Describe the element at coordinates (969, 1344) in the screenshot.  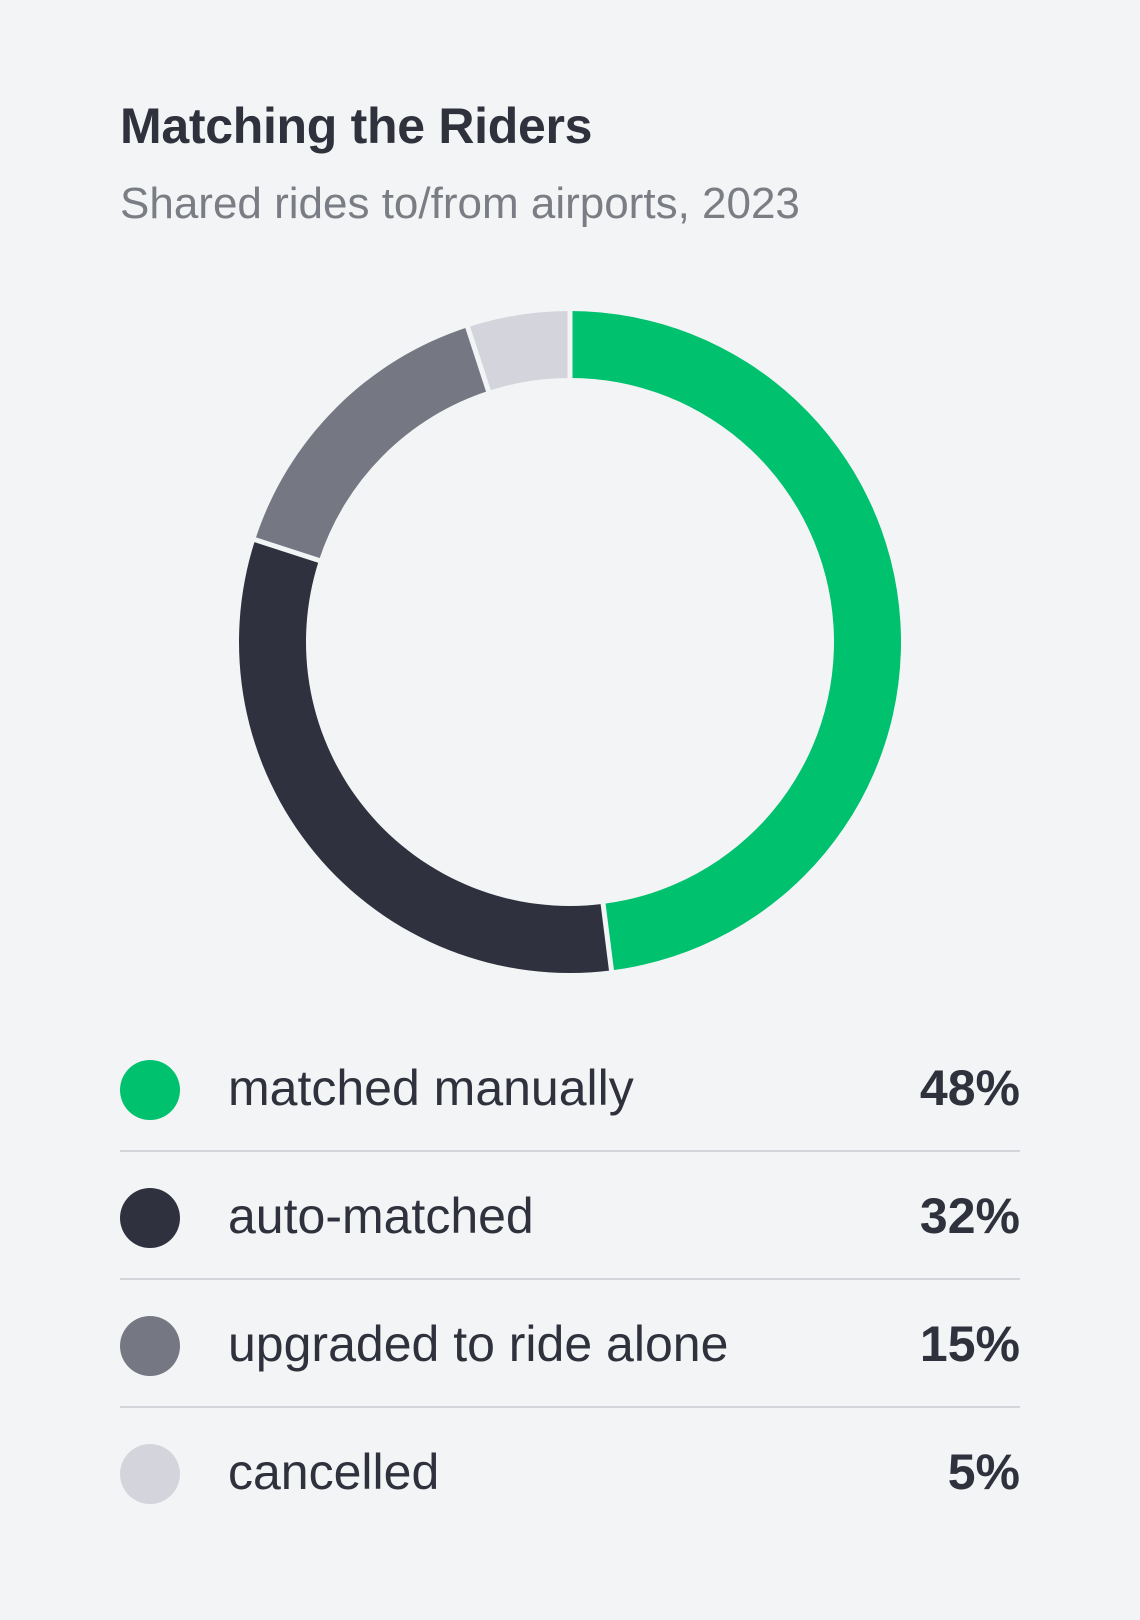
I see `legend-value: 15%` at that location.